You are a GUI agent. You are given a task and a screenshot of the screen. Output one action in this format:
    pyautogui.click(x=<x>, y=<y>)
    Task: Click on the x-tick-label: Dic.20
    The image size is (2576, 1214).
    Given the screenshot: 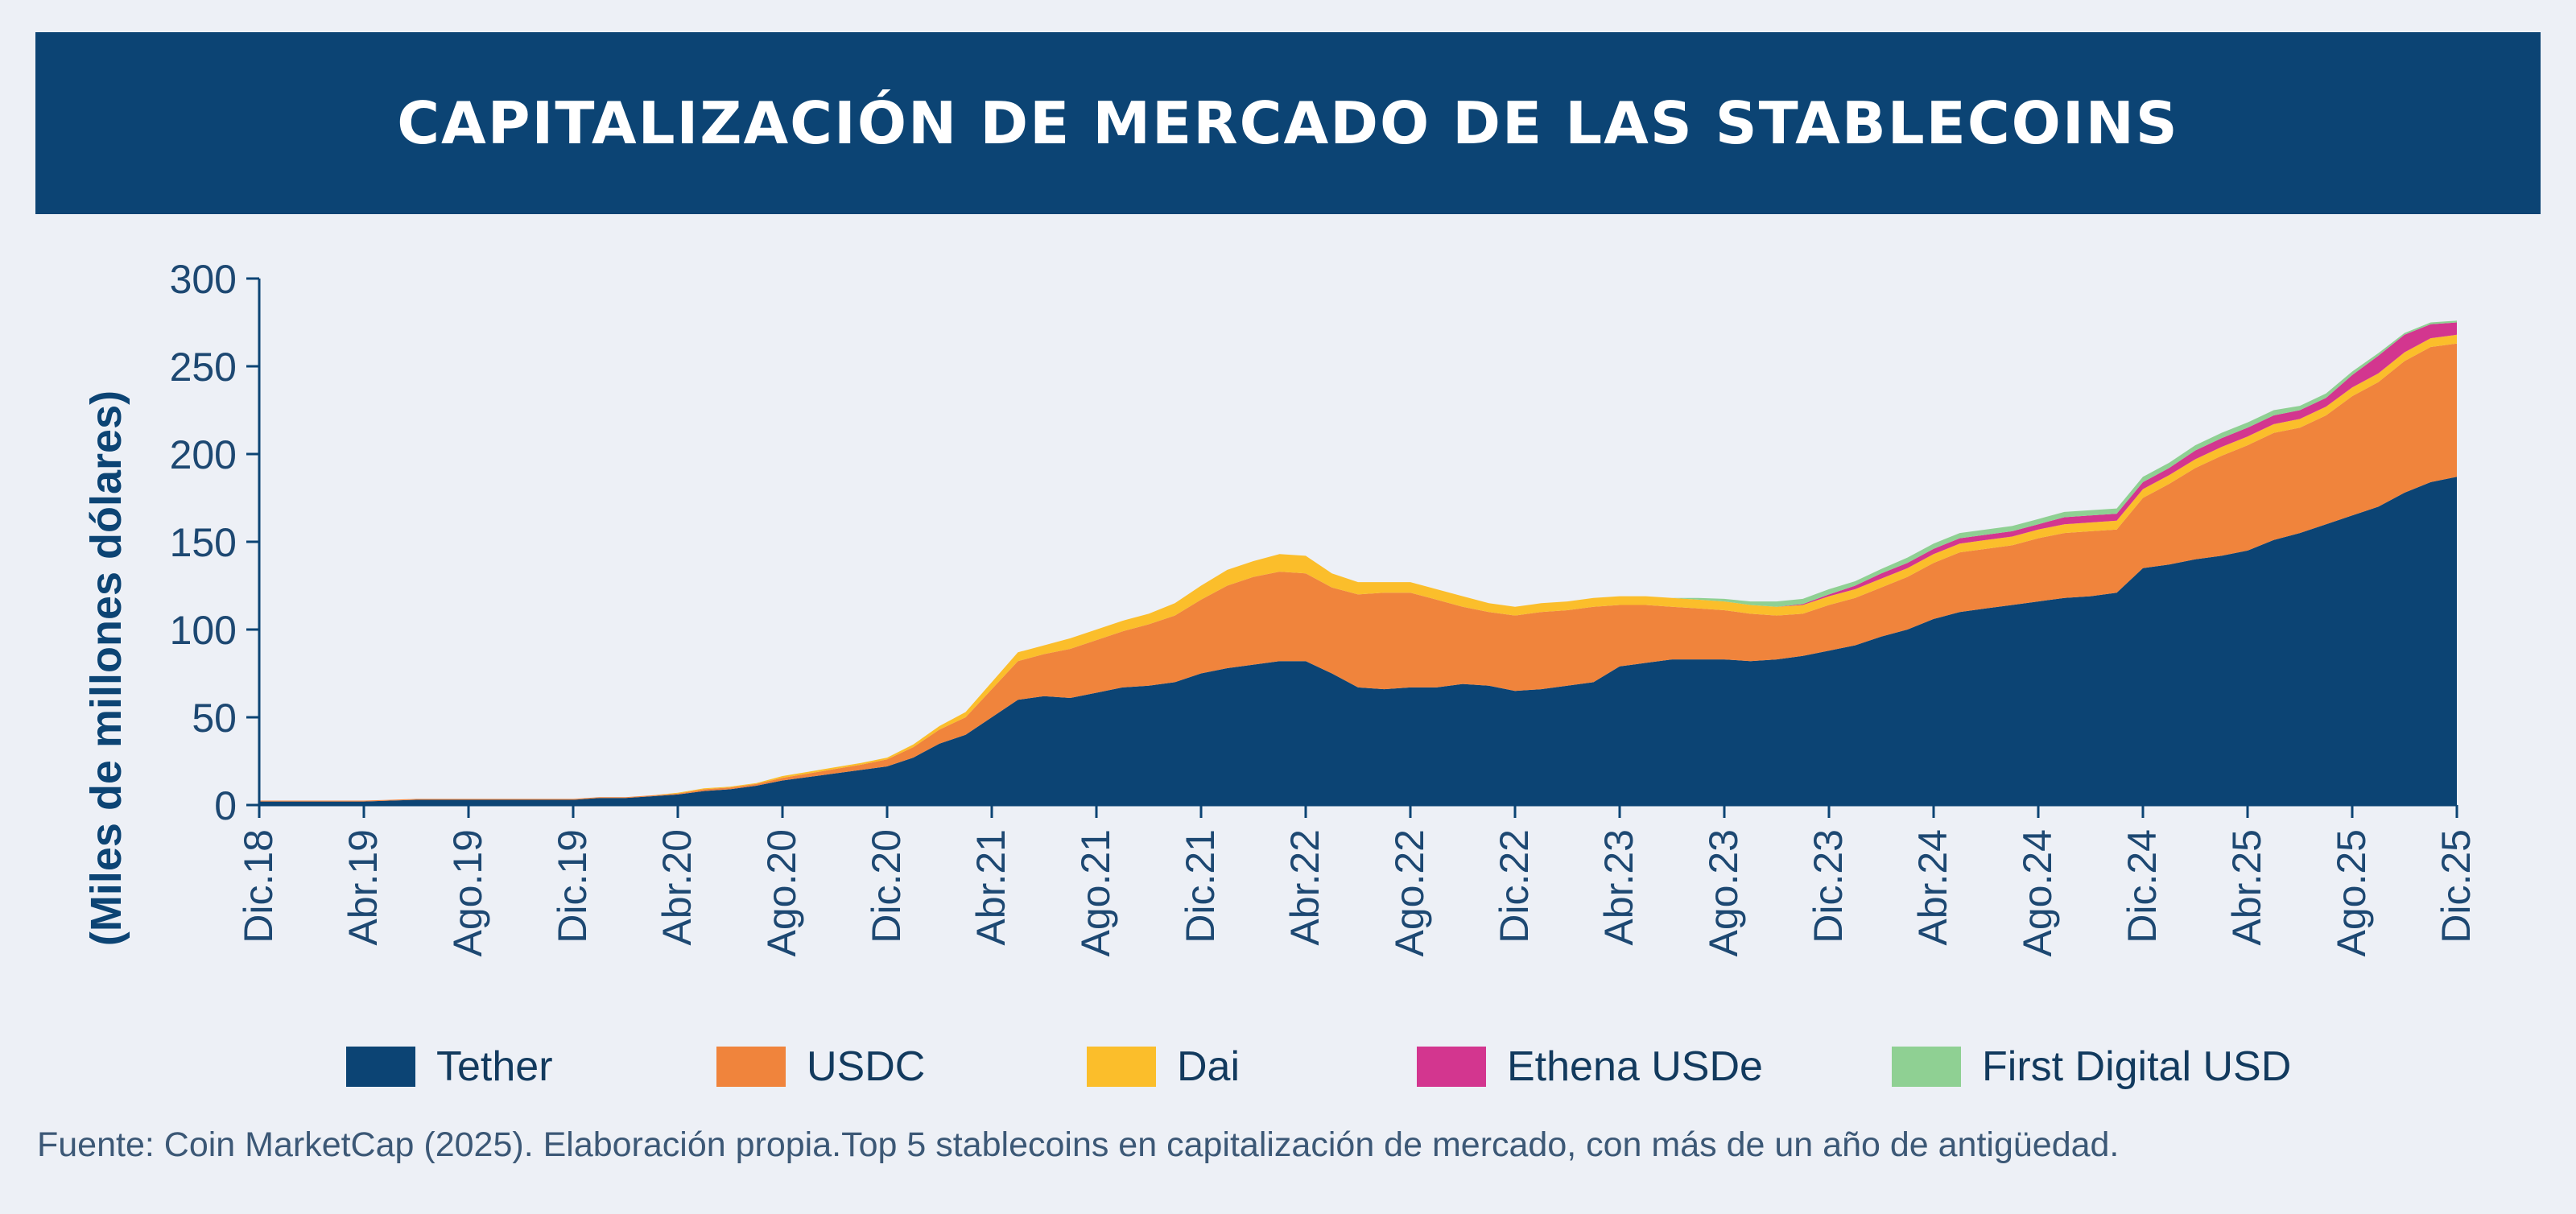 What is the action you would take?
    pyautogui.click(x=886, y=886)
    